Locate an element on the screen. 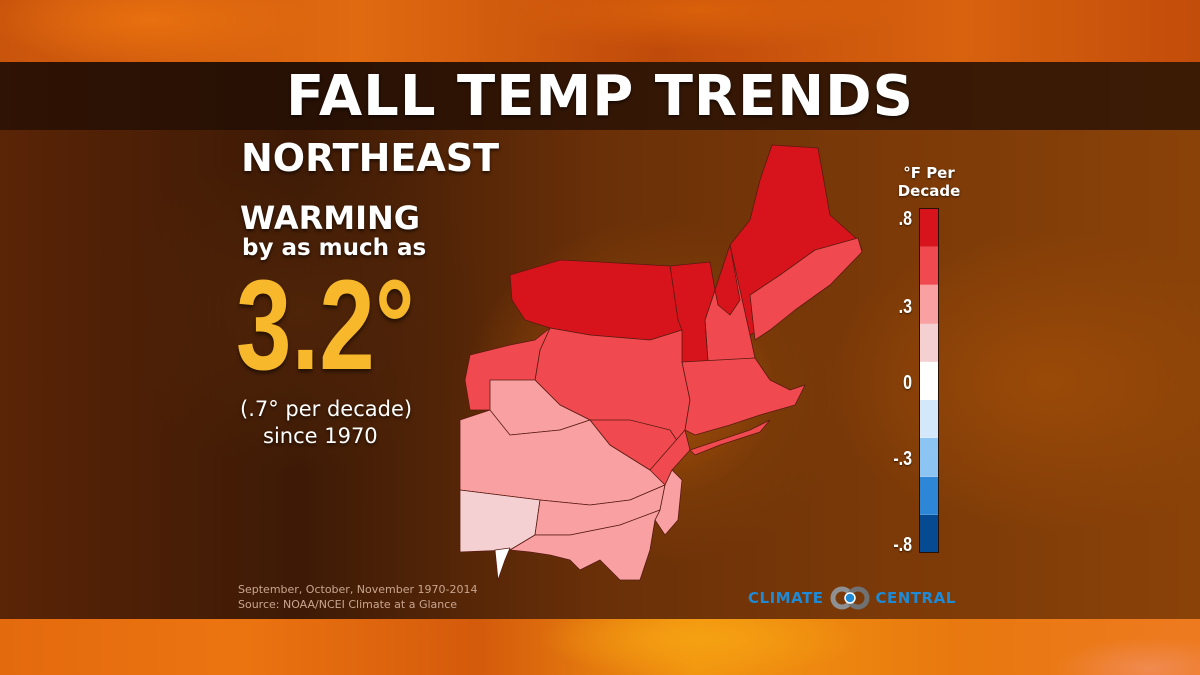  legend-title-line2: Decade is located at coordinates (929, 191).